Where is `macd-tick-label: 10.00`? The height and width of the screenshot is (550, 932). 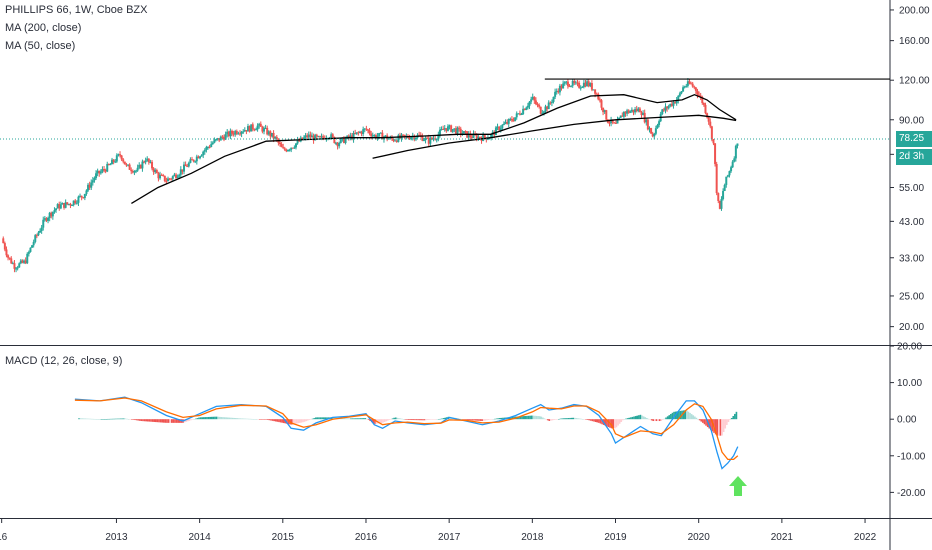
macd-tick-label: 10.00 is located at coordinates (909, 383).